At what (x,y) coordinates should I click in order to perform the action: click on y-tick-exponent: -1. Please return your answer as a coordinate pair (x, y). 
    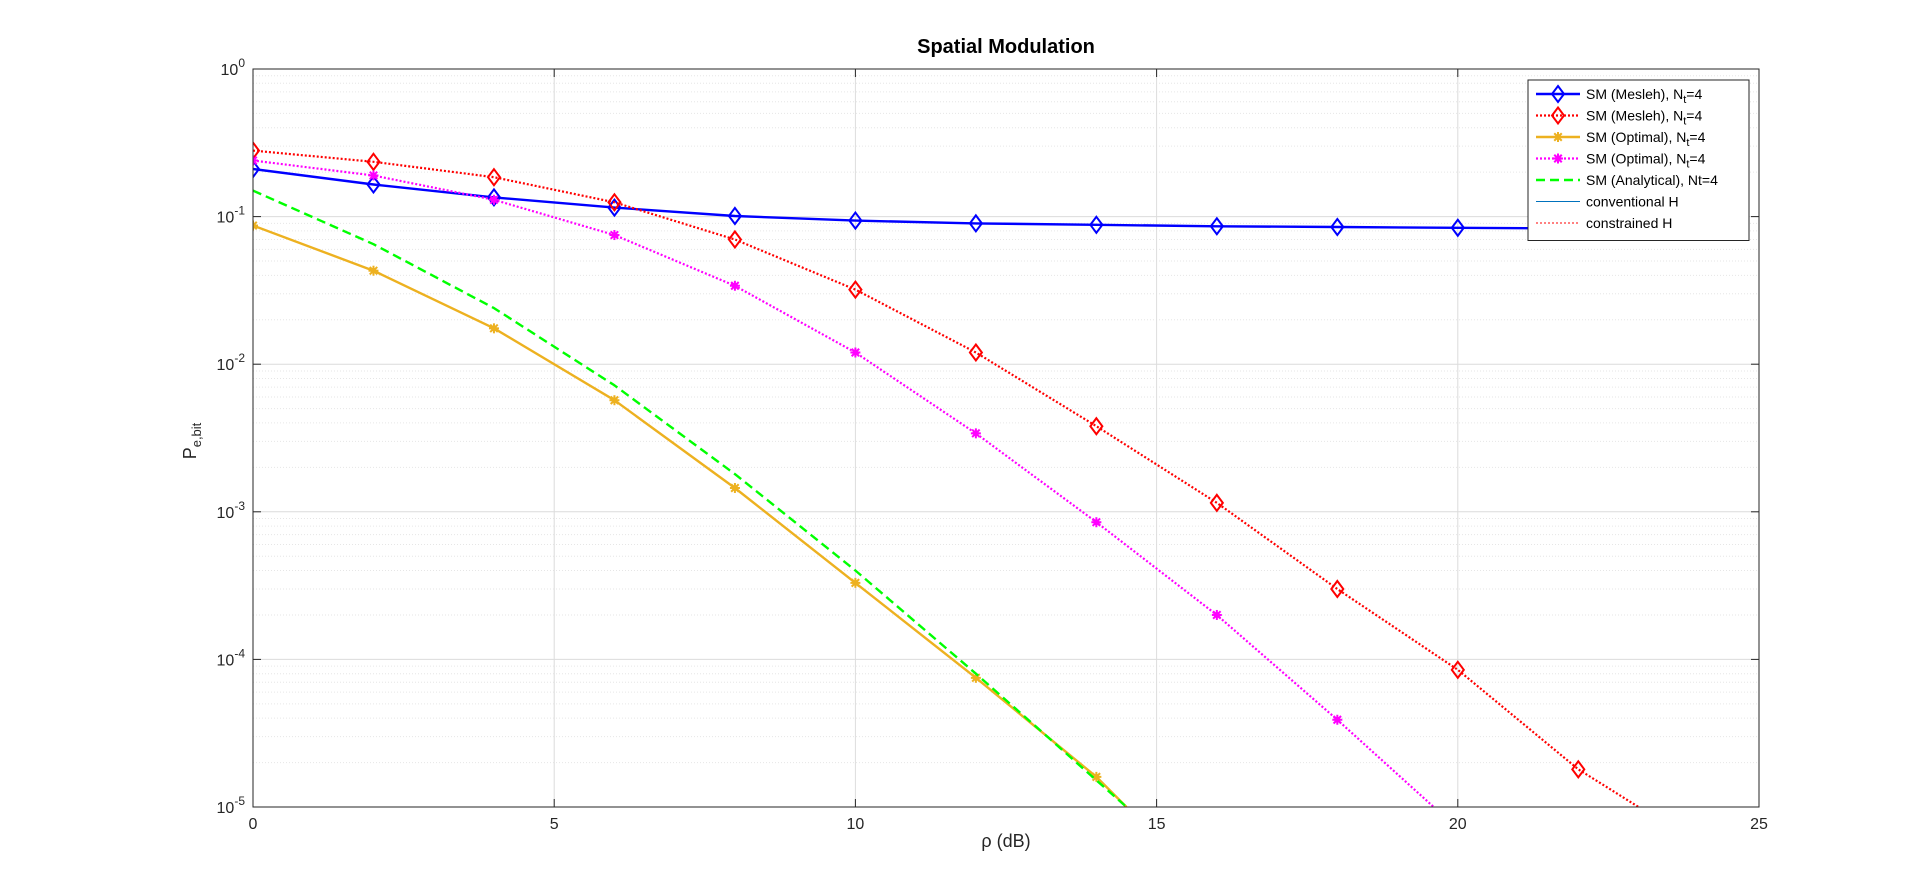
    Looking at the image, I should click on (239, 211).